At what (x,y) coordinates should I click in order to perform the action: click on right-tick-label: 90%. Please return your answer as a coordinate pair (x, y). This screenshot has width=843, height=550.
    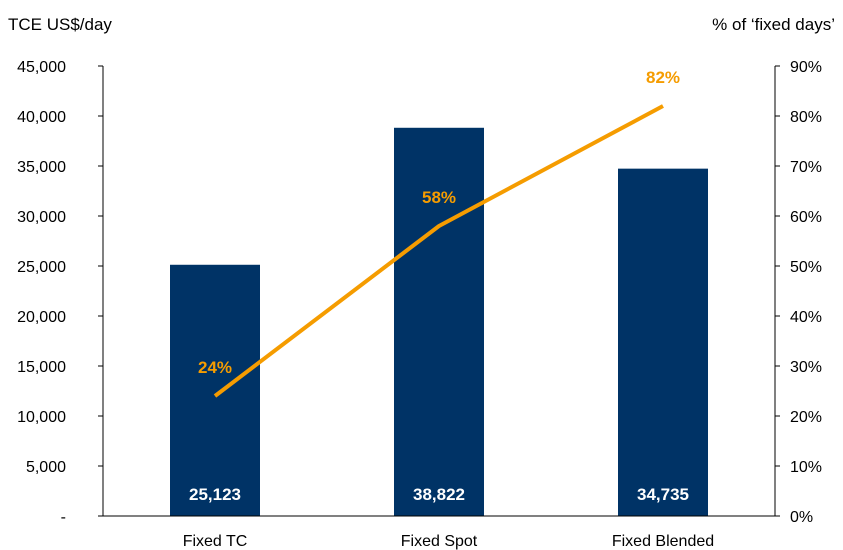
    Looking at the image, I should click on (806, 67).